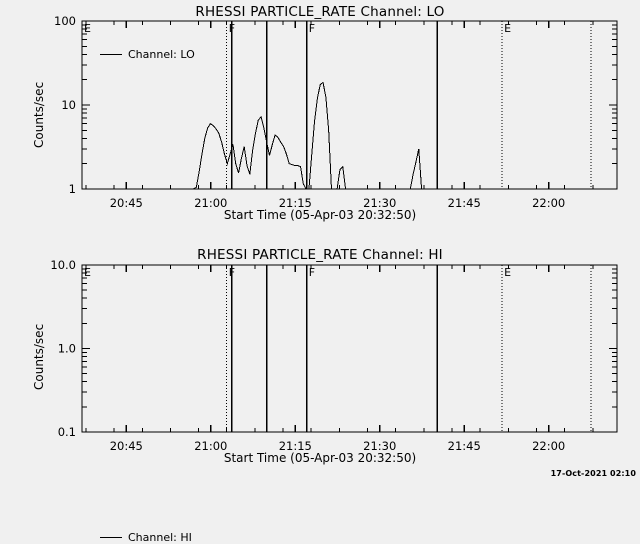  Describe the element at coordinates (67, 349) in the screenshot. I see `y-tick-label-1: 1.0` at that location.